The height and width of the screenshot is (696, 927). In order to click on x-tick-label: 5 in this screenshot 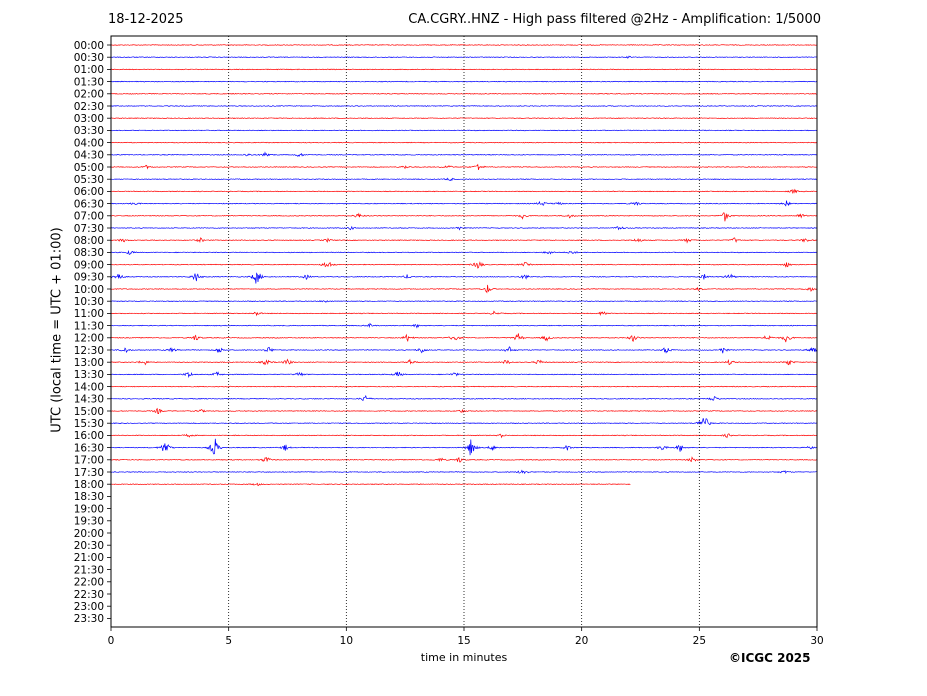, I will do `click(228, 641)`.